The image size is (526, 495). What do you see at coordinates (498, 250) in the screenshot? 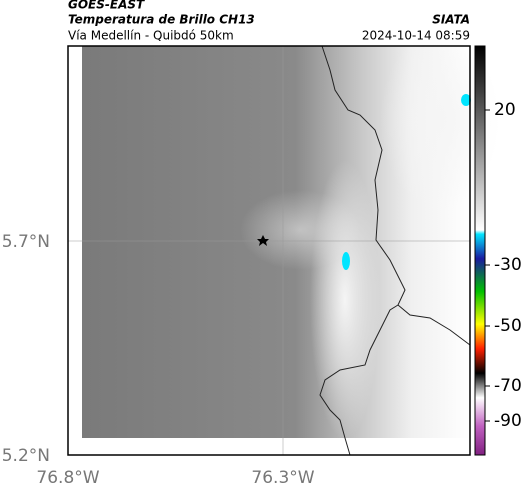
I see `colorbar: 20 -30 -50 -70 -90` at bounding box center [498, 250].